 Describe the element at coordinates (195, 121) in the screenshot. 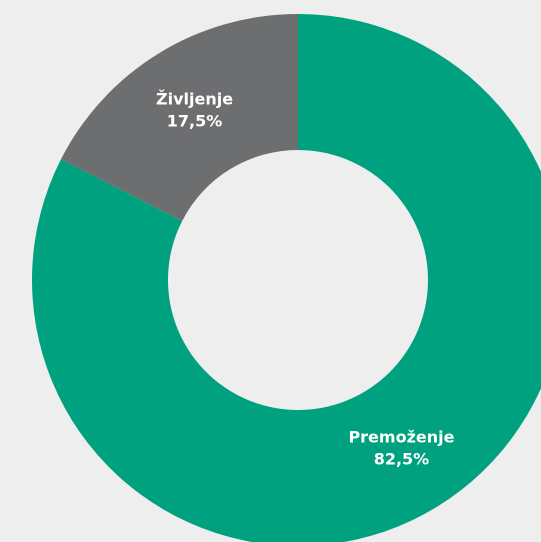

I see `slice-value-label: 17,5%` at that location.